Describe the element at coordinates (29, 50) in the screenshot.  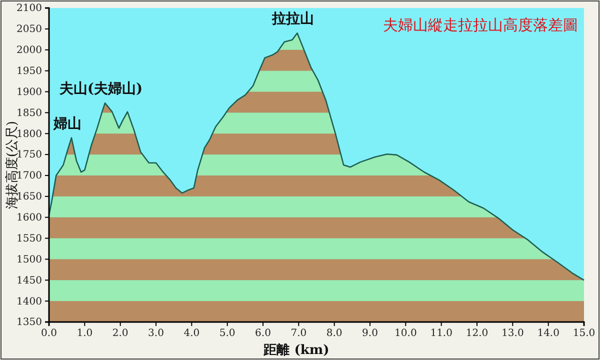
I see `y-tick-label: 2000` at that location.